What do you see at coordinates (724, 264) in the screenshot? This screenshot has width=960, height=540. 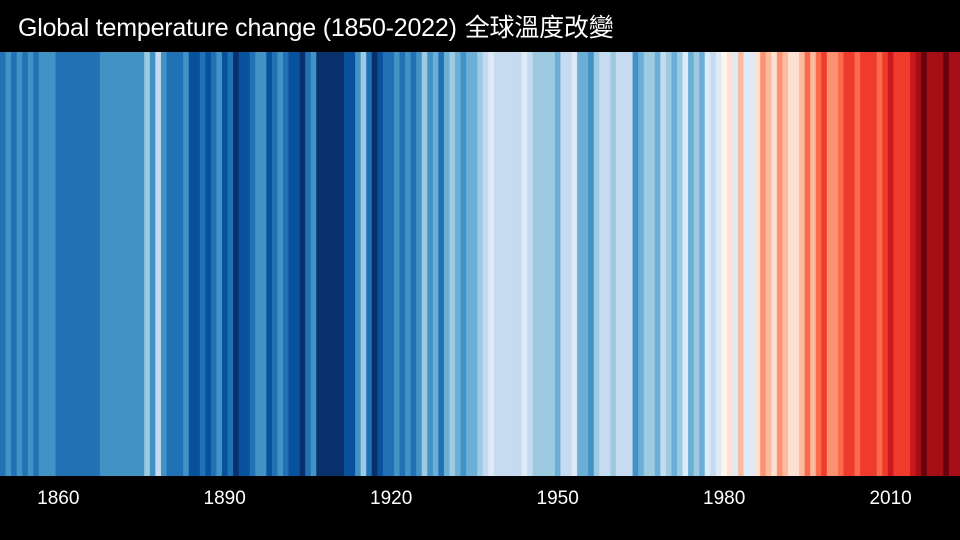 I see `stripe-1980` at bounding box center [724, 264].